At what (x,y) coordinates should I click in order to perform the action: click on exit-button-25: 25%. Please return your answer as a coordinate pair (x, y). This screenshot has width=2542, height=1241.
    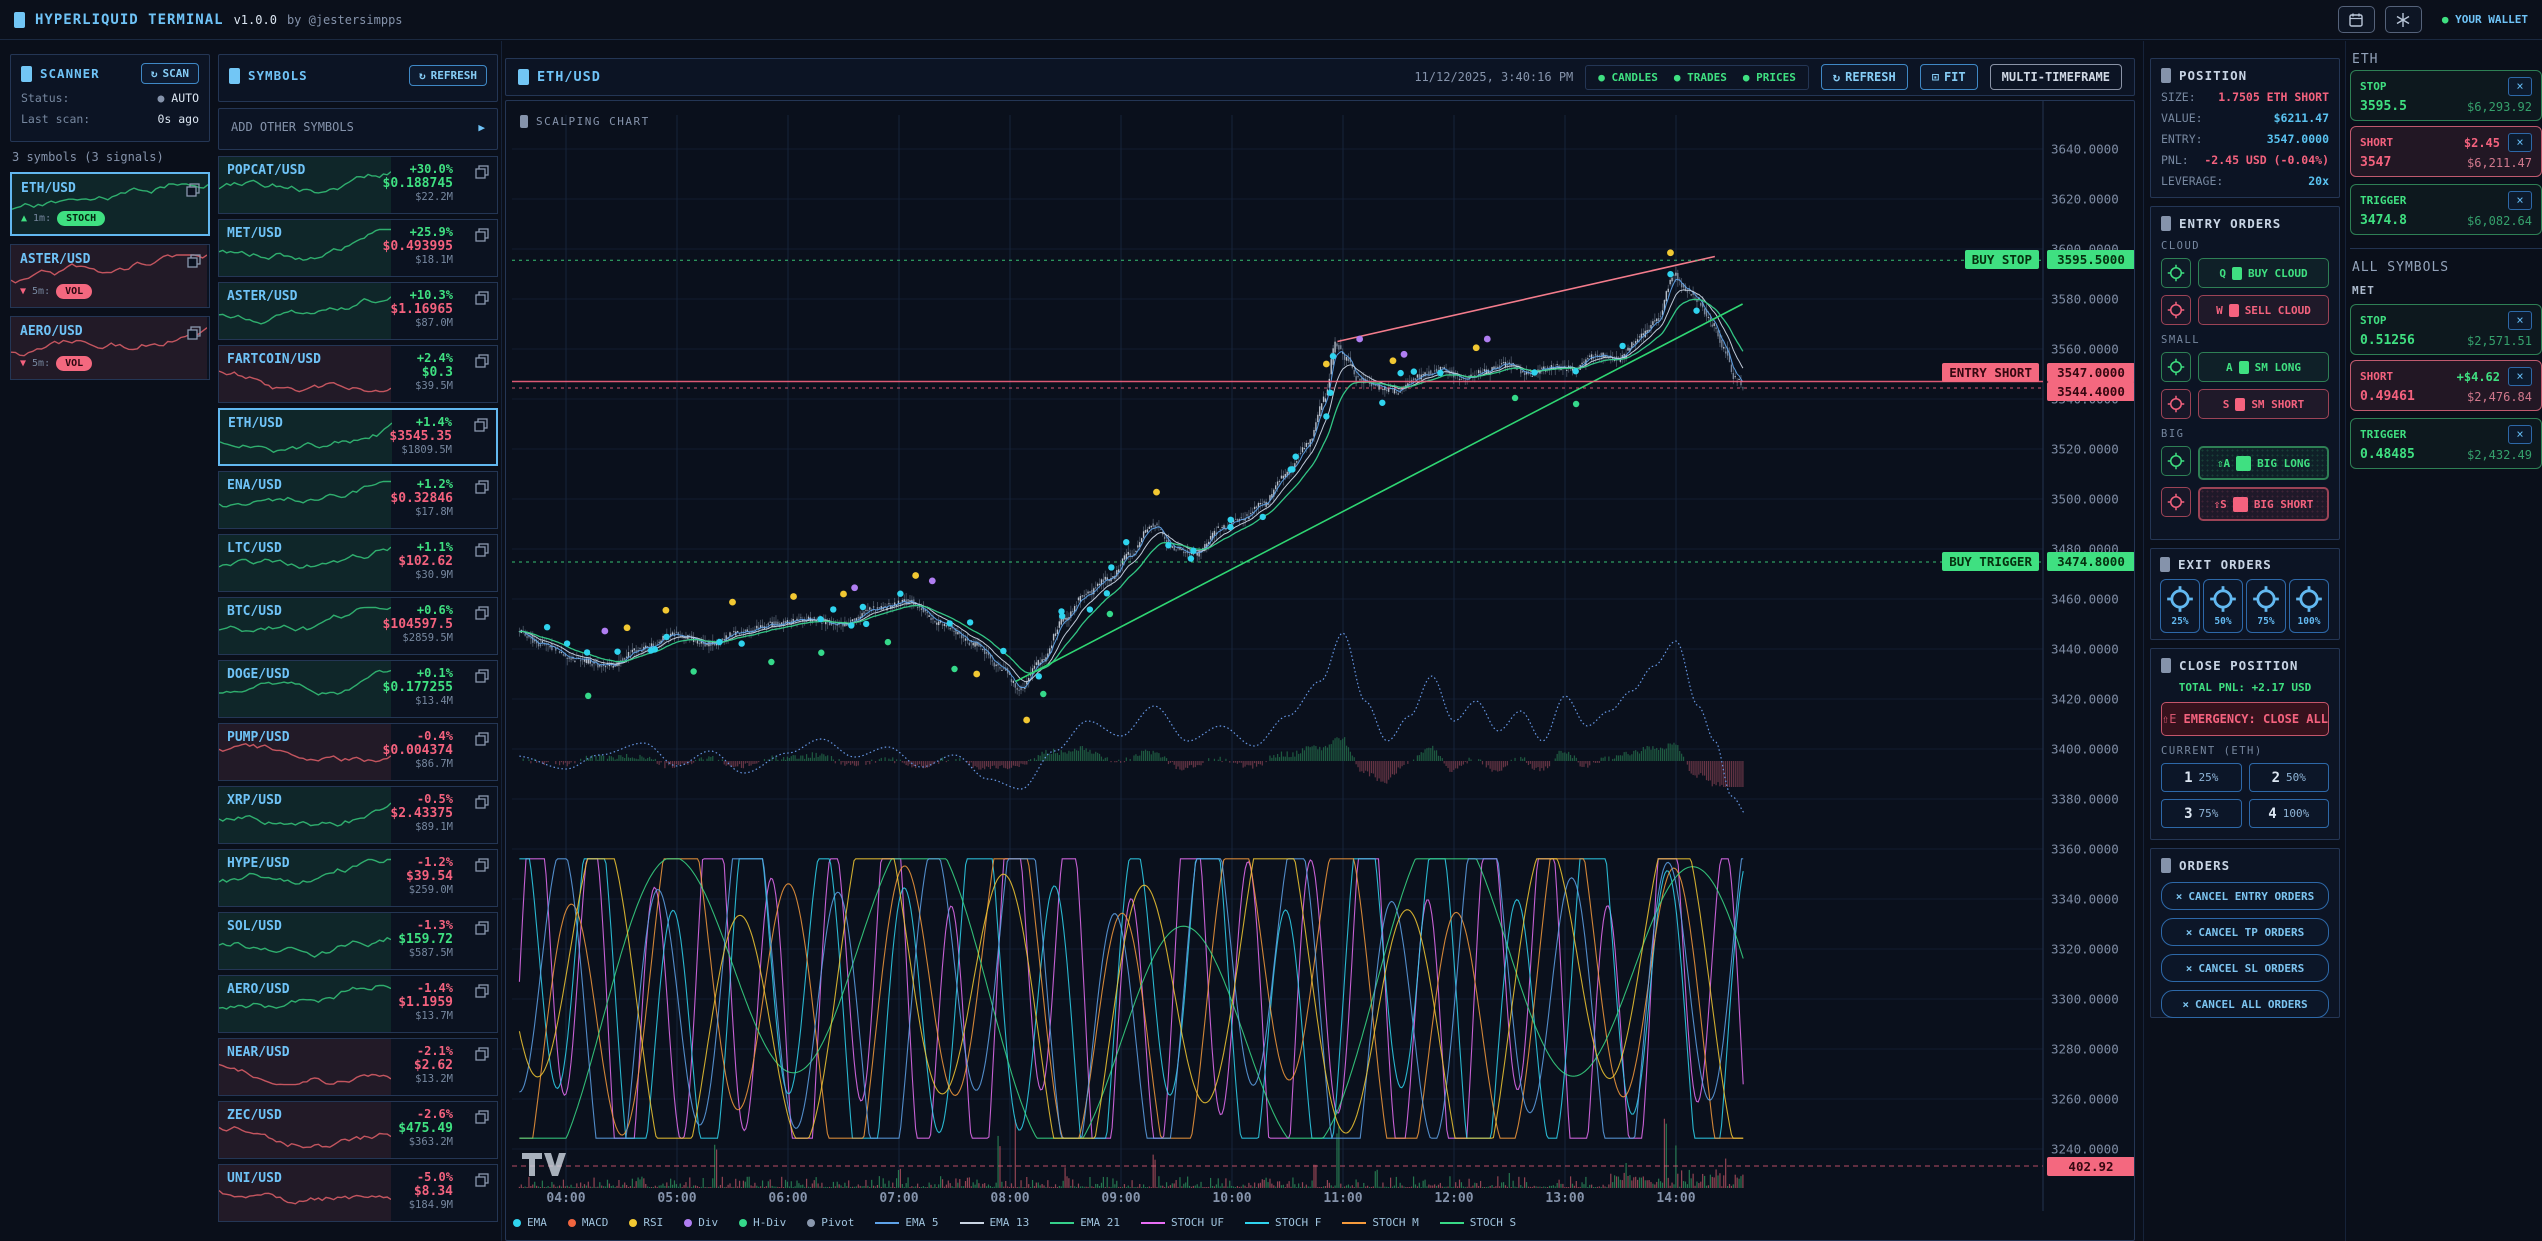
    Looking at the image, I should click on (2180, 606).